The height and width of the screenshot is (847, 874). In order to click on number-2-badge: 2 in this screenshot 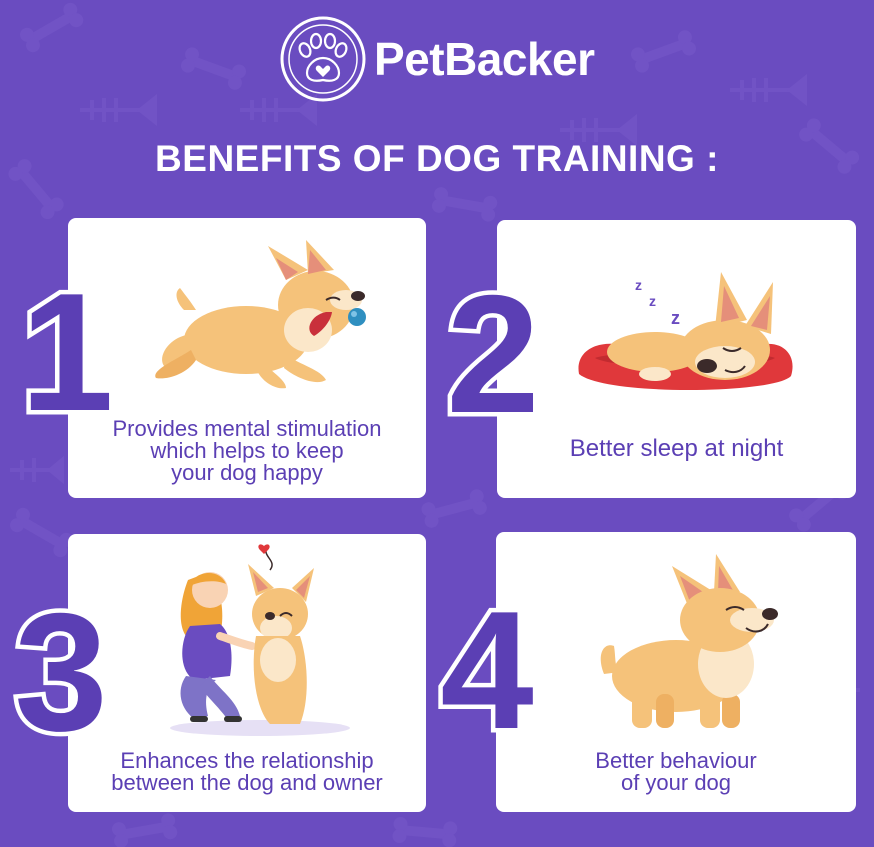, I will do `click(493, 347)`.